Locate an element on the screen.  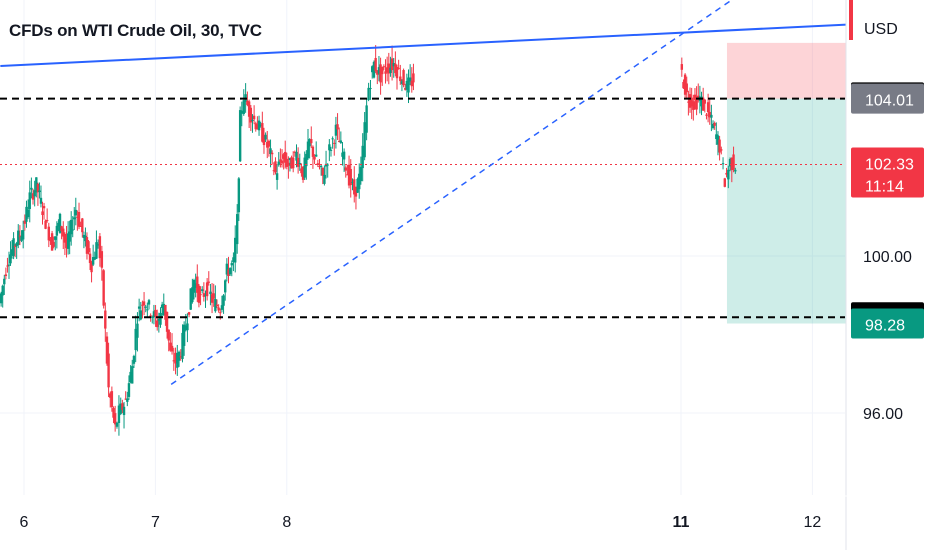
price-badge: 104.01 is located at coordinates (887, 98).